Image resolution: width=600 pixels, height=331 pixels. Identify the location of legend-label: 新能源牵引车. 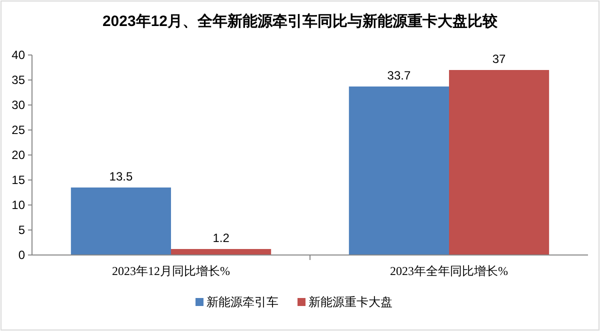
(242, 302).